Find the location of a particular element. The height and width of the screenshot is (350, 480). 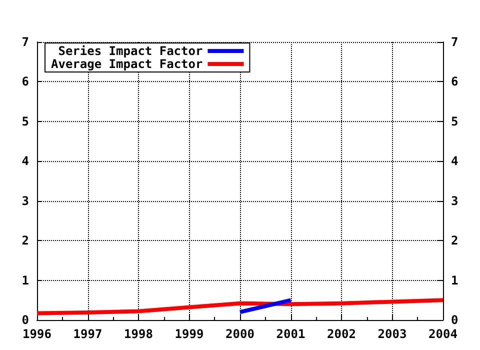

y-tick-label: 6 is located at coordinates (25, 81).